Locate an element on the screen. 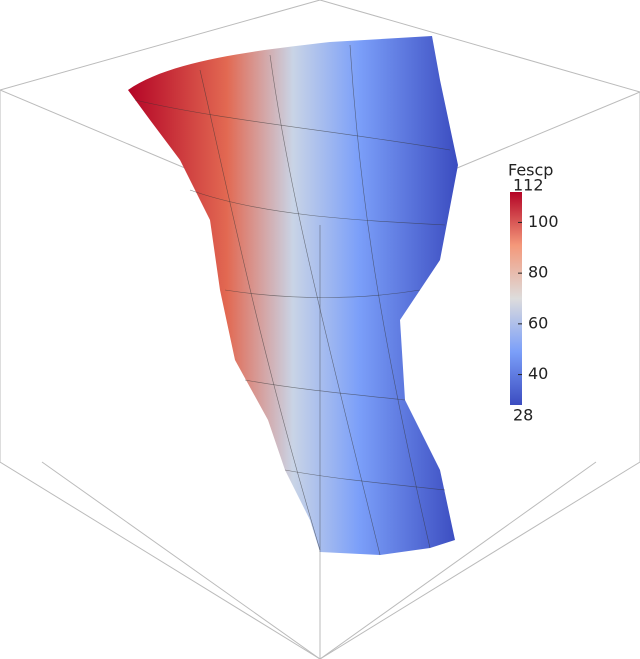 This screenshot has height=659, width=640. colorbar-tick-label: 60 is located at coordinates (538, 322).